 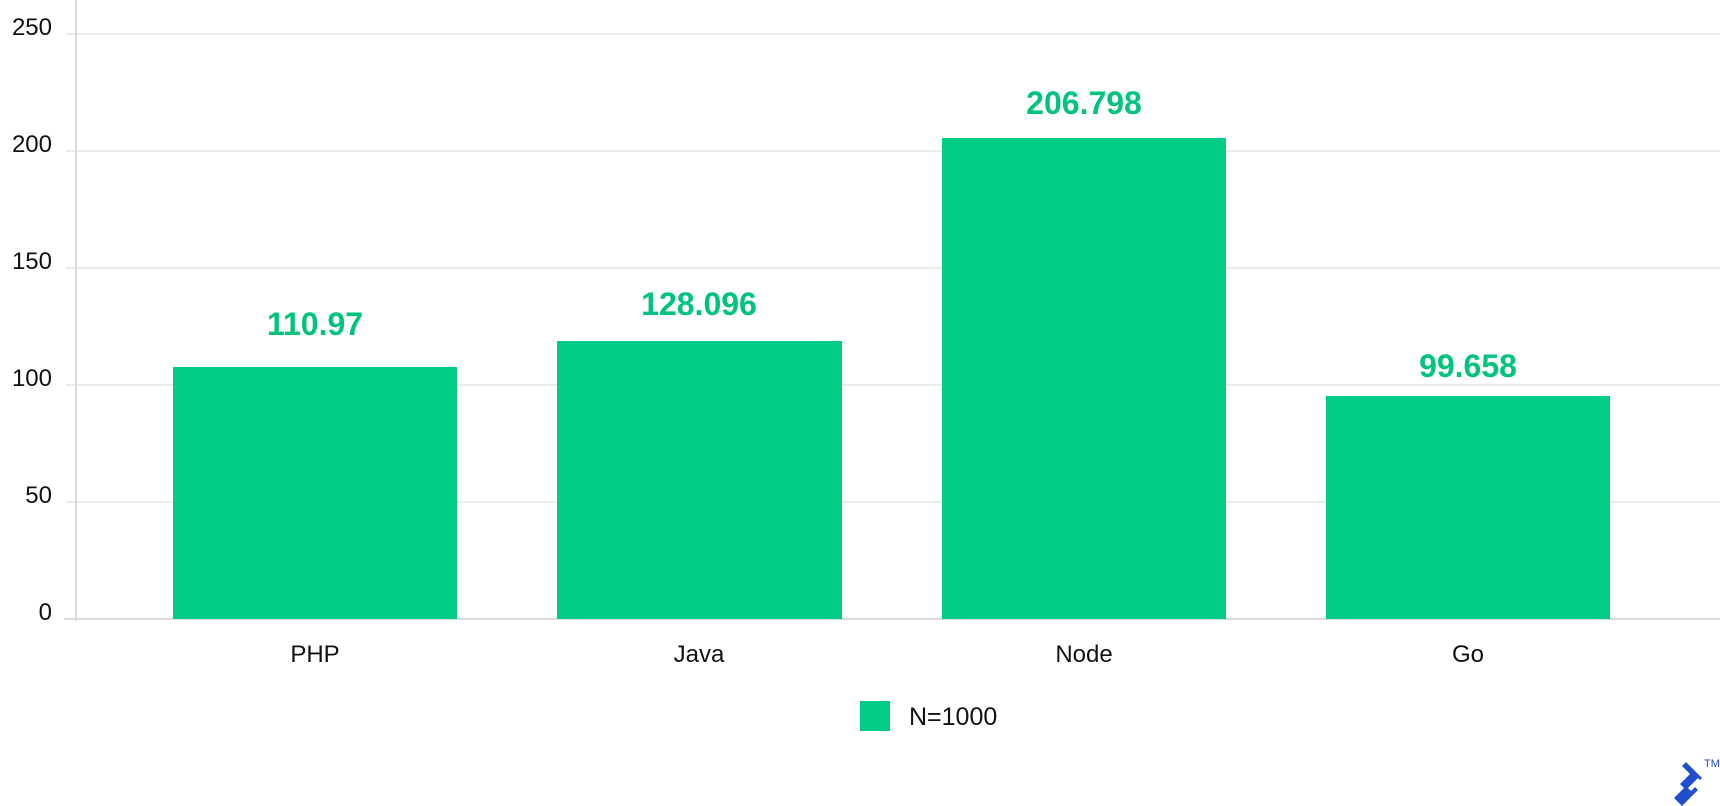 What do you see at coordinates (699, 480) in the screenshot?
I see `bar-java` at bounding box center [699, 480].